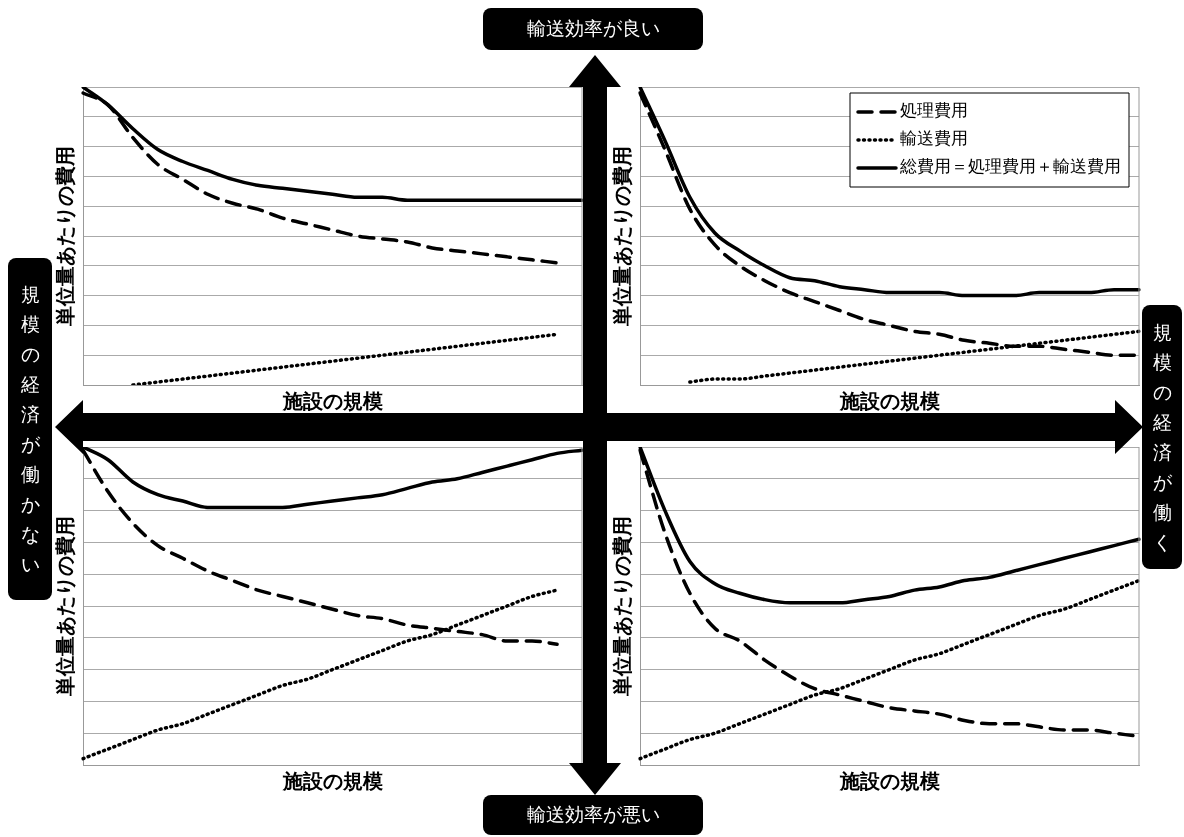  What do you see at coordinates (593, 815) in the screenshot?
I see `text: 輸送効率が悪い` at bounding box center [593, 815].